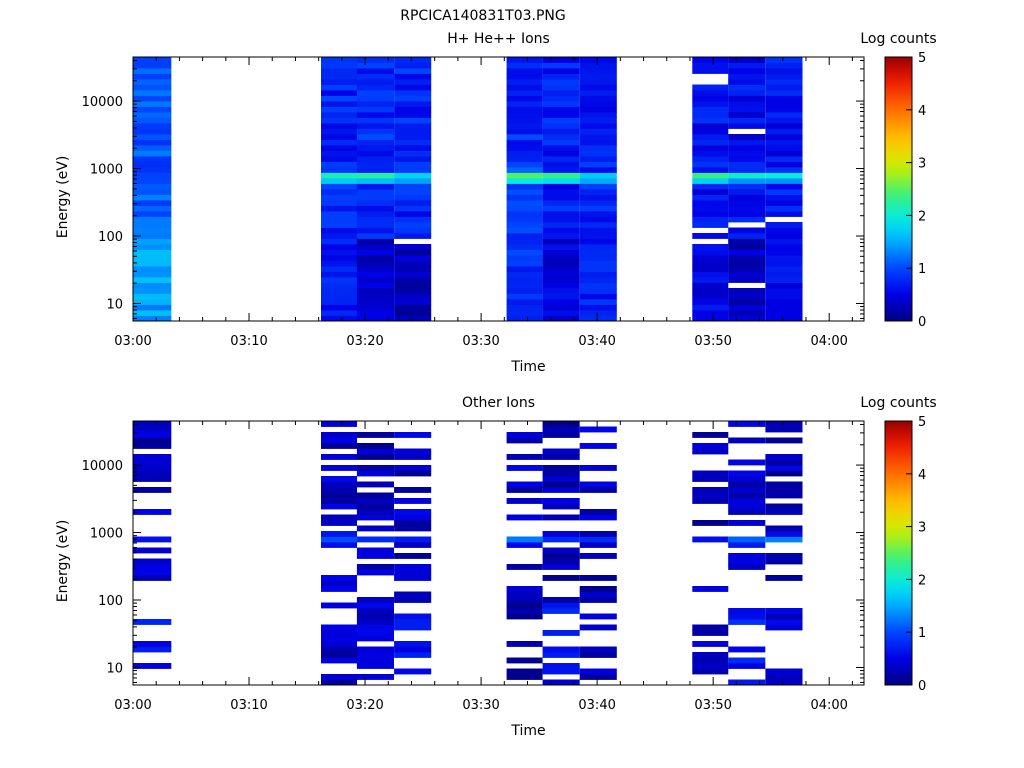 This screenshot has height=768, width=1024. Describe the element at coordinates (922, 475) in the screenshot. I see `colorbar-tick-label: 4` at that location.